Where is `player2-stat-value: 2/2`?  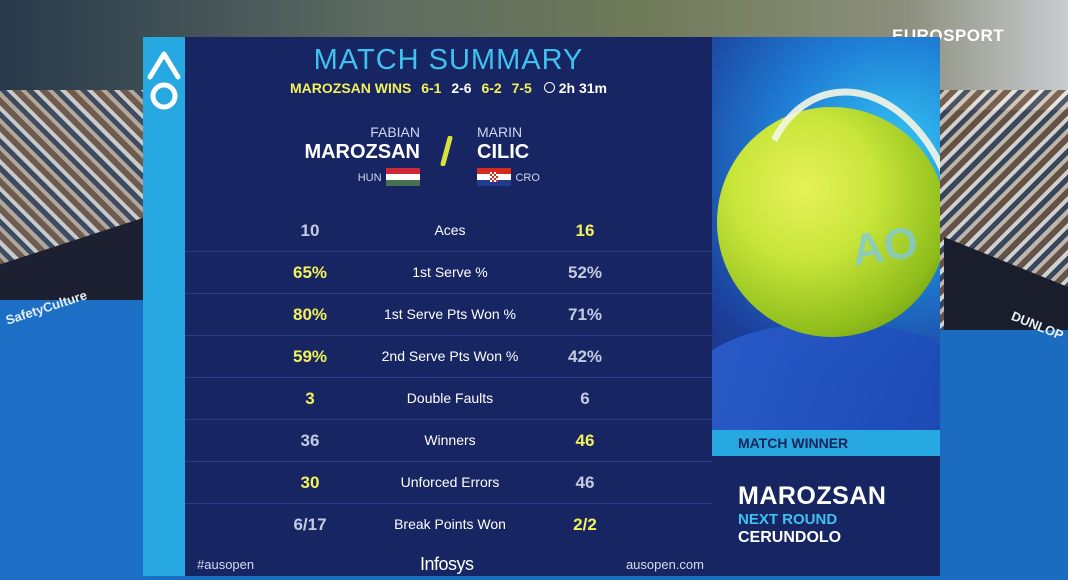
player2-stat-value: 2/2 is located at coordinates (585, 524).